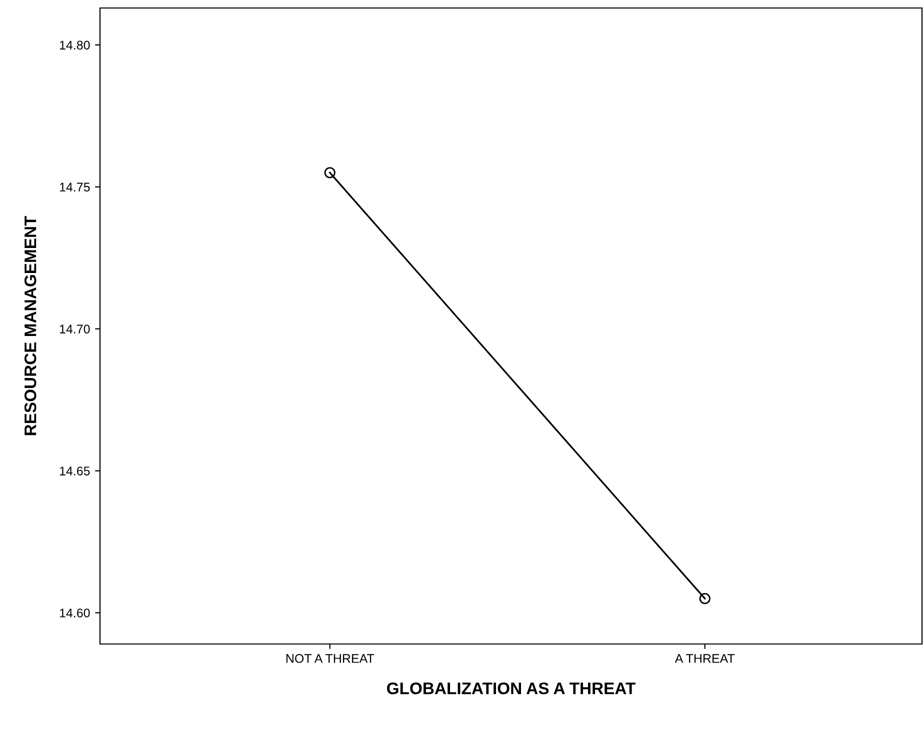 This screenshot has width=924, height=744. I want to click on x-tick-label: NOT A THREAT, so click(330, 658).